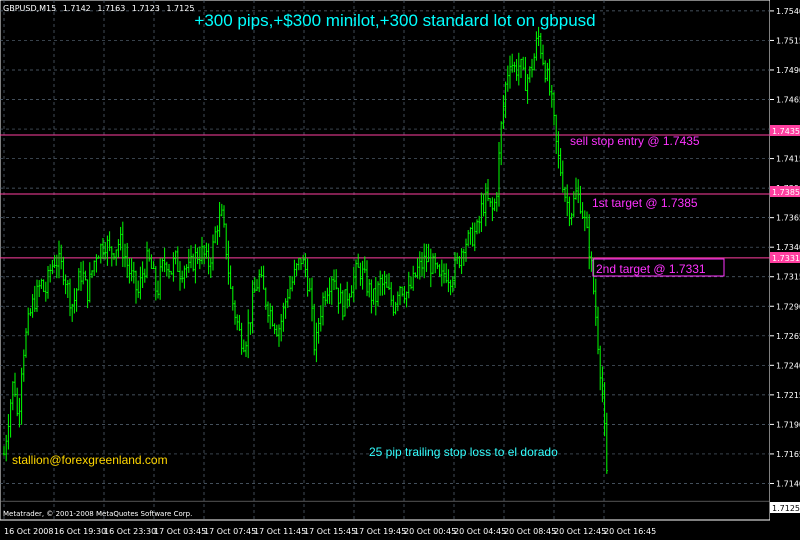  I want to click on symbol-name: GBPUSD,M15, so click(29, 8).